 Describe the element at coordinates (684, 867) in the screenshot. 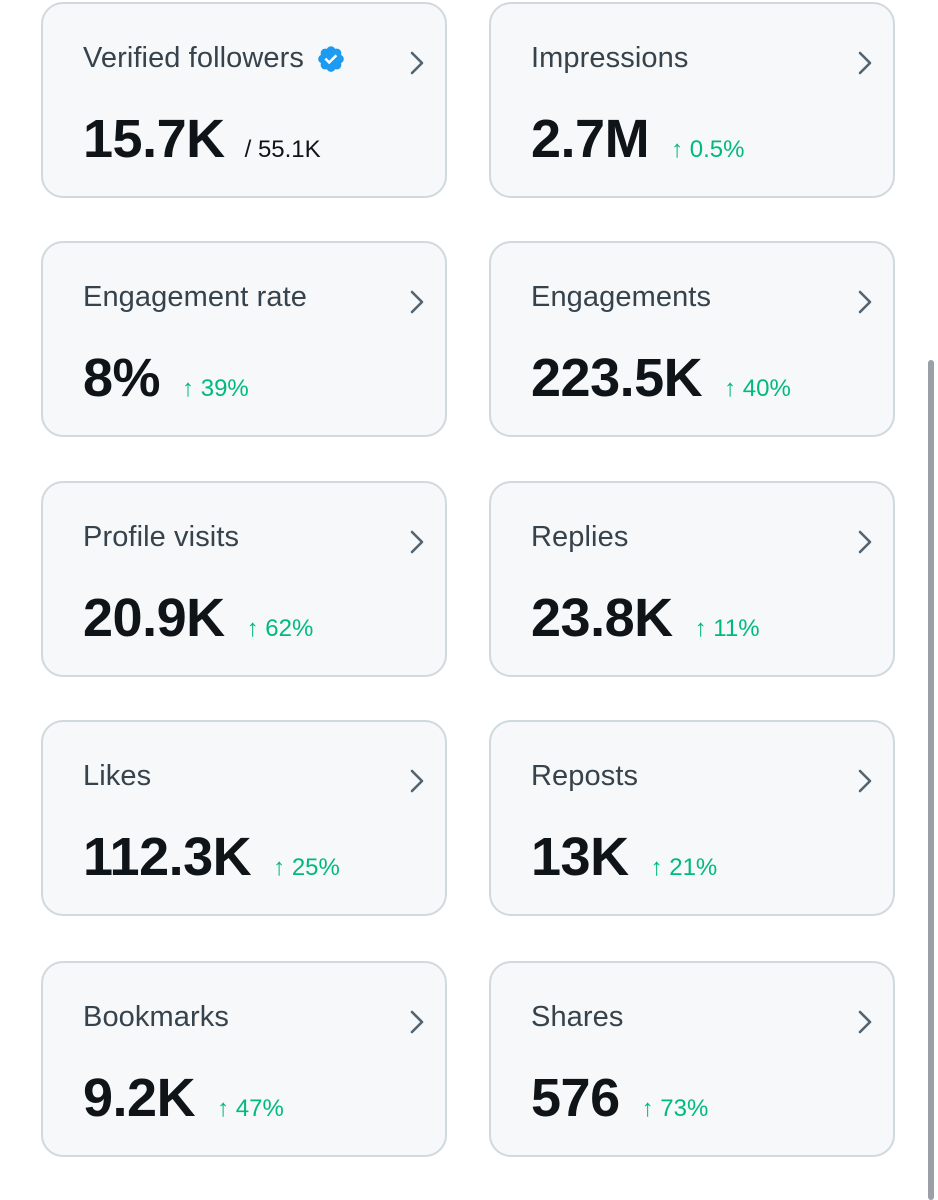

I see `metric-change: ↑ 21%` at that location.